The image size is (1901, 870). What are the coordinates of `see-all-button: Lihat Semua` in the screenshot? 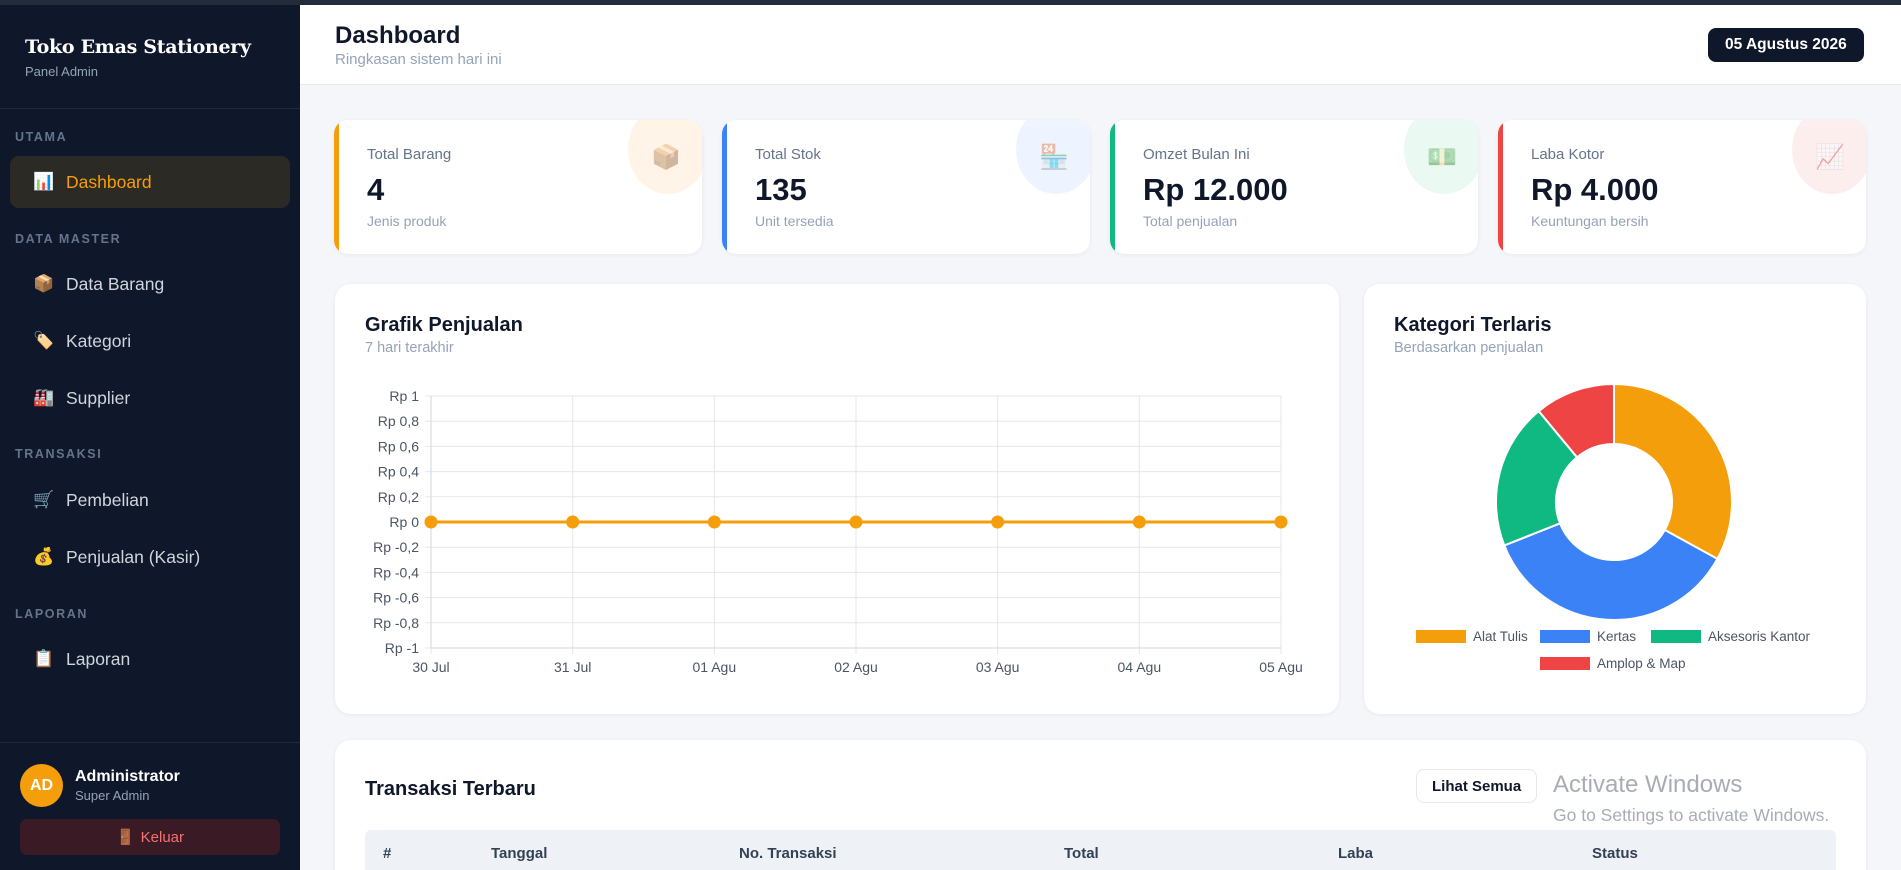 It's located at (1477, 786).